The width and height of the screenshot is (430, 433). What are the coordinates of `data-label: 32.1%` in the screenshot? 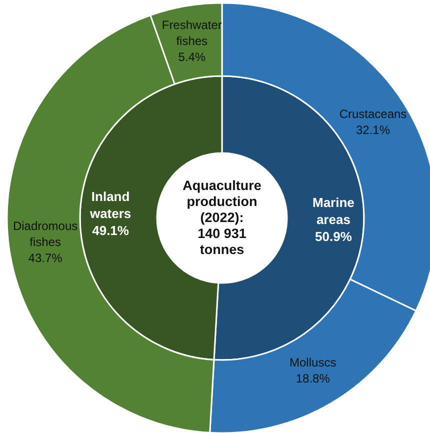 It's located at (373, 130).